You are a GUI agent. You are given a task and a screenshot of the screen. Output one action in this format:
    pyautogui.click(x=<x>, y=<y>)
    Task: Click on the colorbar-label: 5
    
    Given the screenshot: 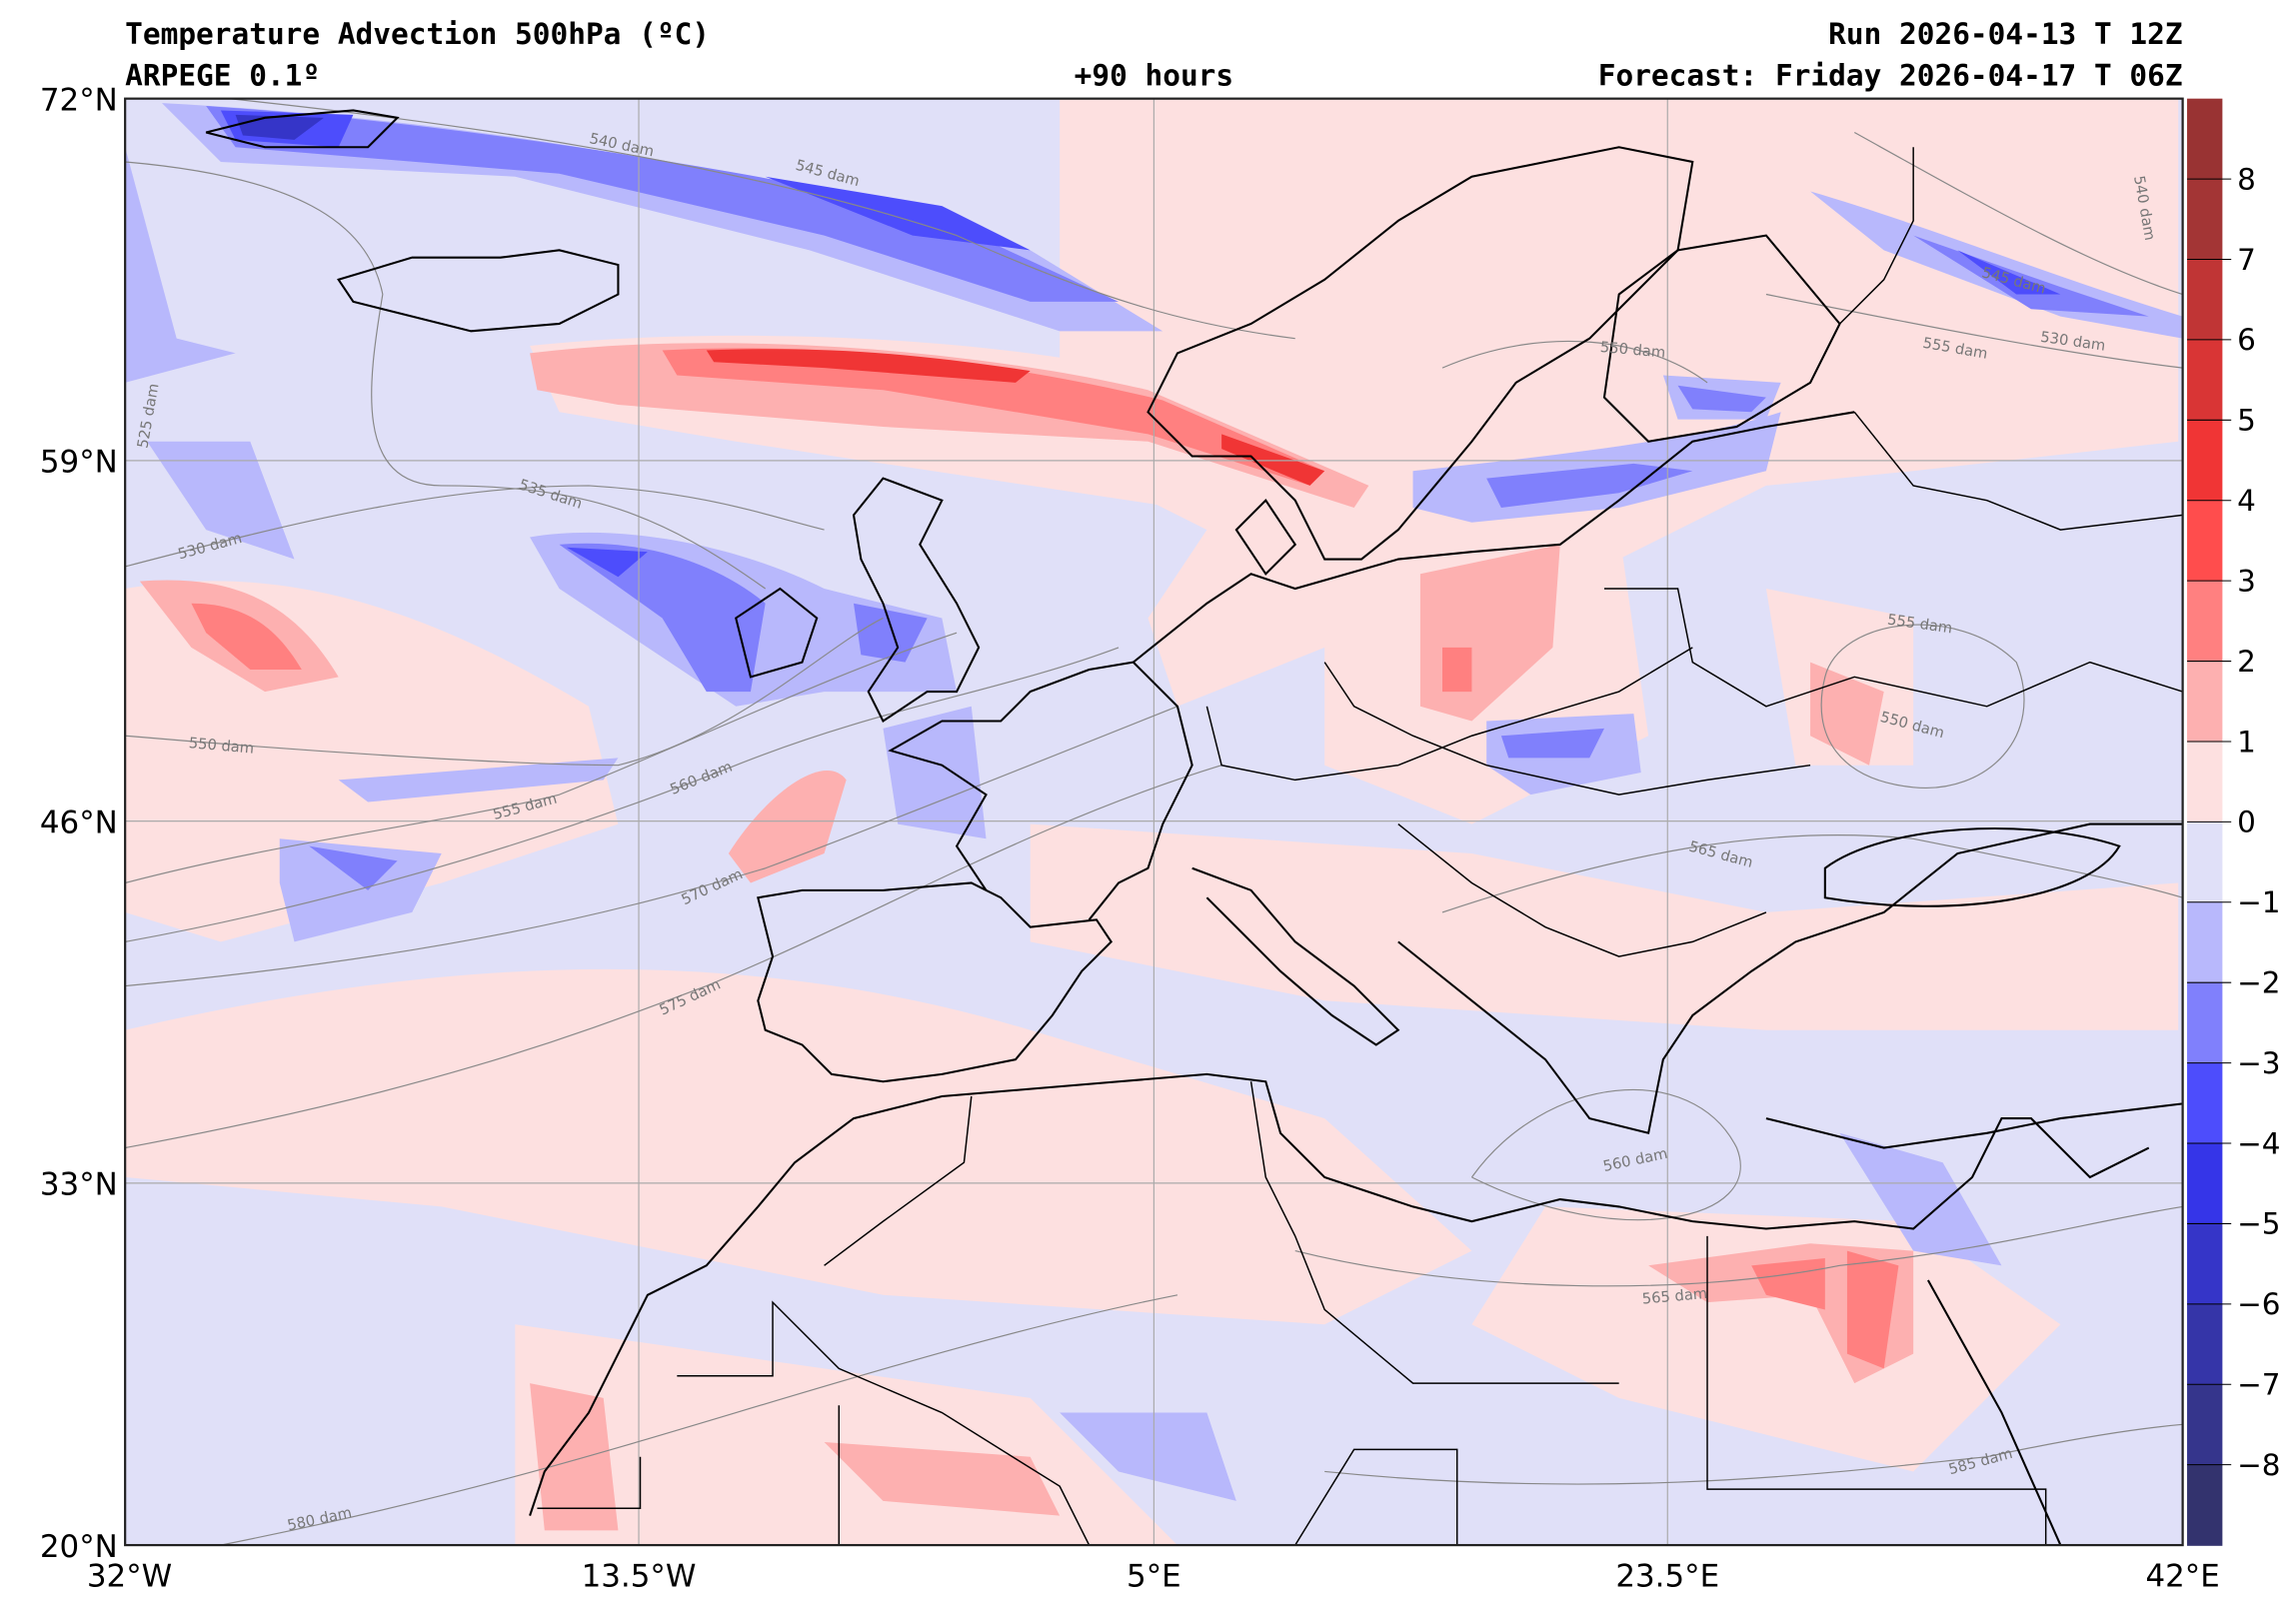 What is the action you would take?
    pyautogui.click(x=2246, y=421)
    